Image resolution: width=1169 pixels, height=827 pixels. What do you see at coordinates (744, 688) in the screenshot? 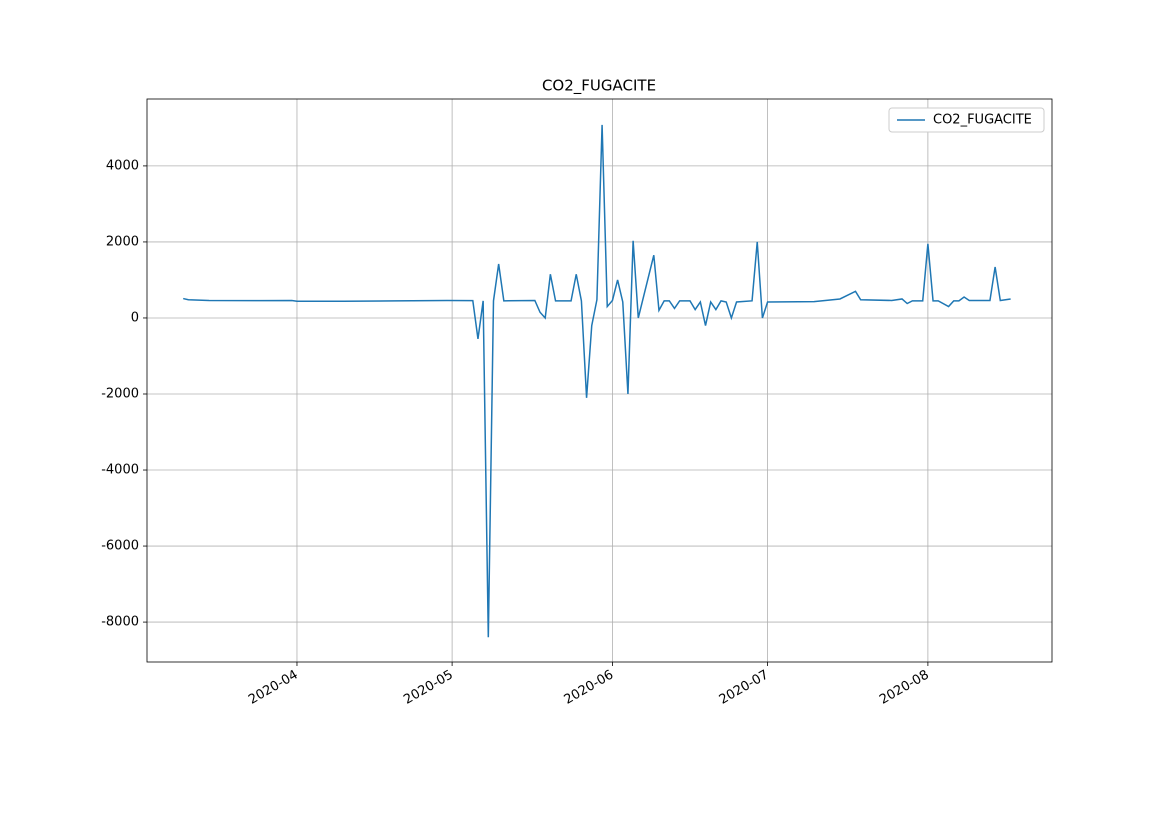
I see `x-tick-label: 2020-07` at bounding box center [744, 688].